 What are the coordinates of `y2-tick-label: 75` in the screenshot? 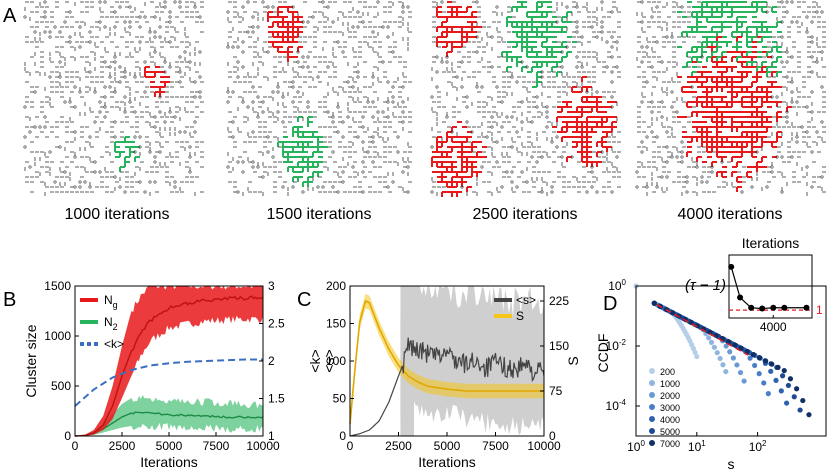 It's located at (556, 391).